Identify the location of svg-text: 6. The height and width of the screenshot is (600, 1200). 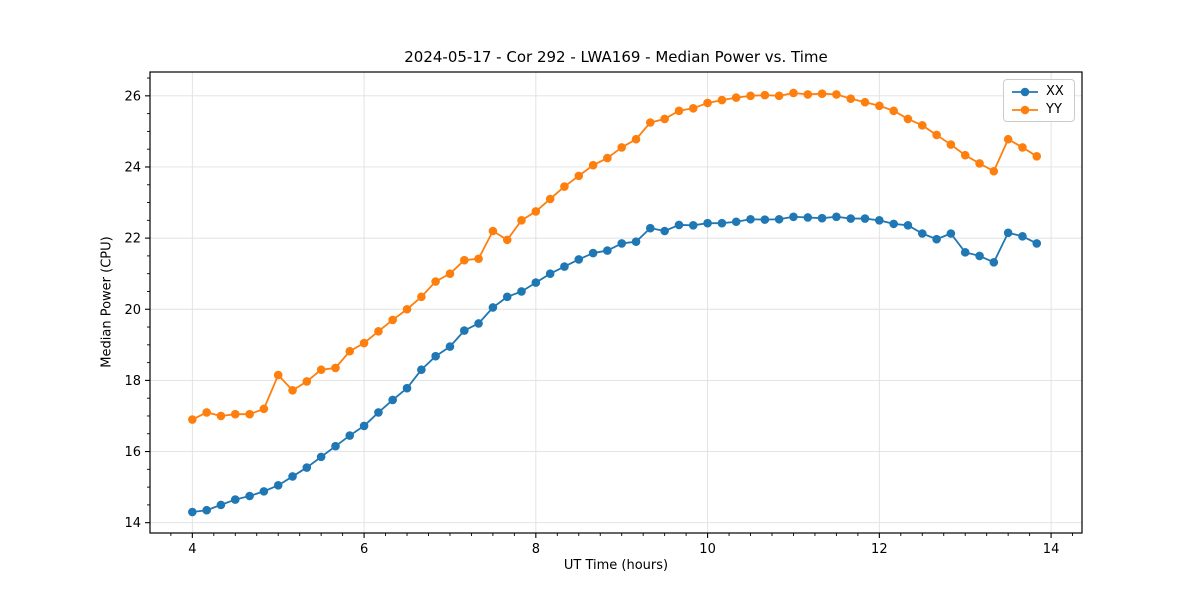
(364, 549).